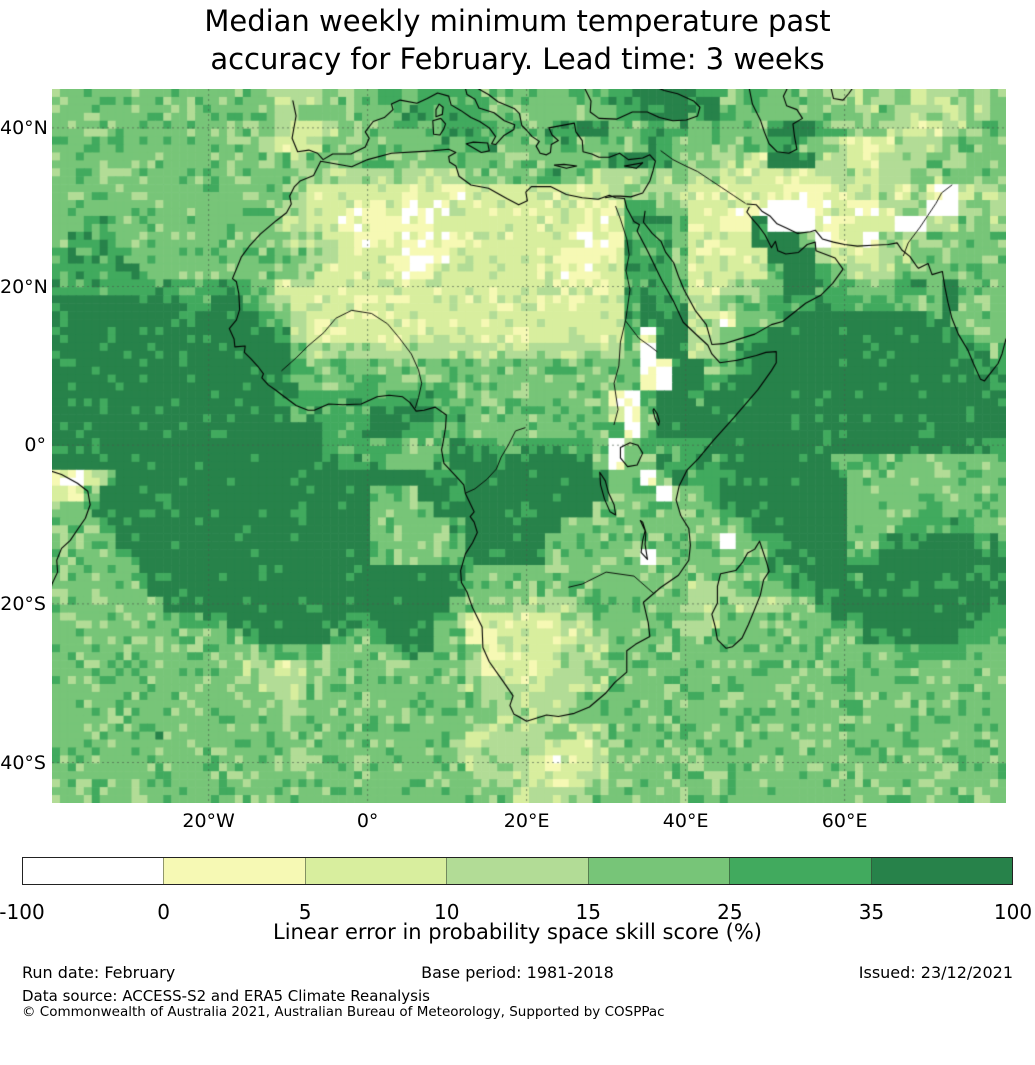 This screenshot has height=1065, width=1035. What do you see at coordinates (588, 912) in the screenshot?
I see `colorbar-tick-label: 15` at bounding box center [588, 912].